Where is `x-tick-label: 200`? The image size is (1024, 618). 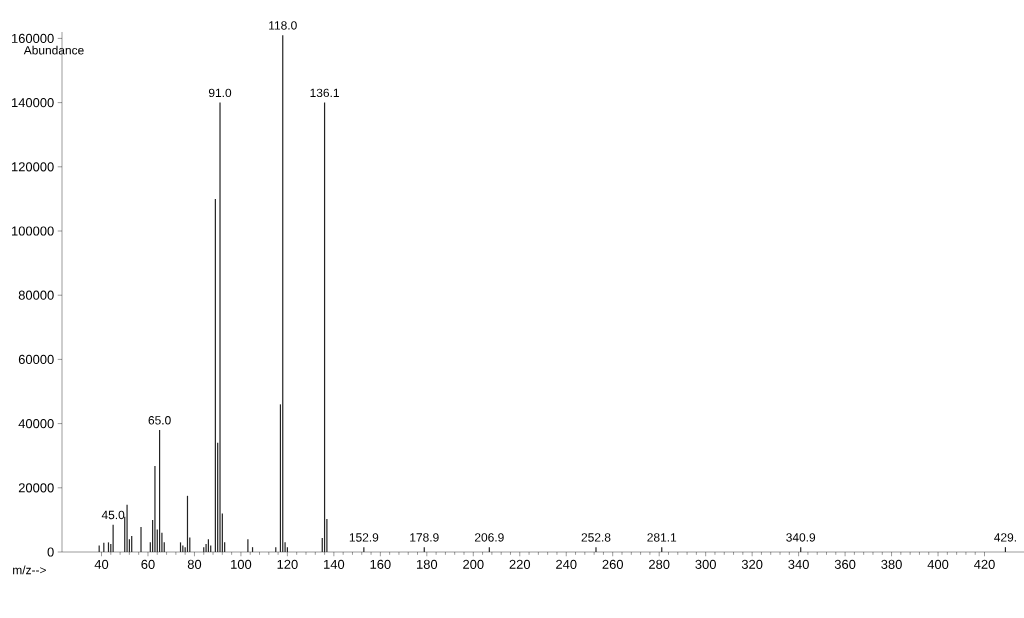 x-tick-label: 200 is located at coordinates (473, 564).